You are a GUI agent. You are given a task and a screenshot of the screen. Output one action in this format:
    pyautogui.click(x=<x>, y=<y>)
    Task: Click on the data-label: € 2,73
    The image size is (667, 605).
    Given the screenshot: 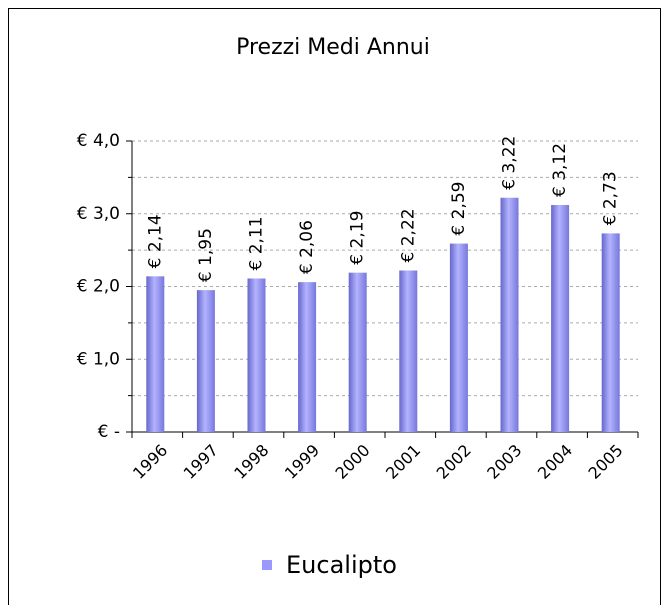 What is the action you would take?
    pyautogui.click(x=611, y=198)
    